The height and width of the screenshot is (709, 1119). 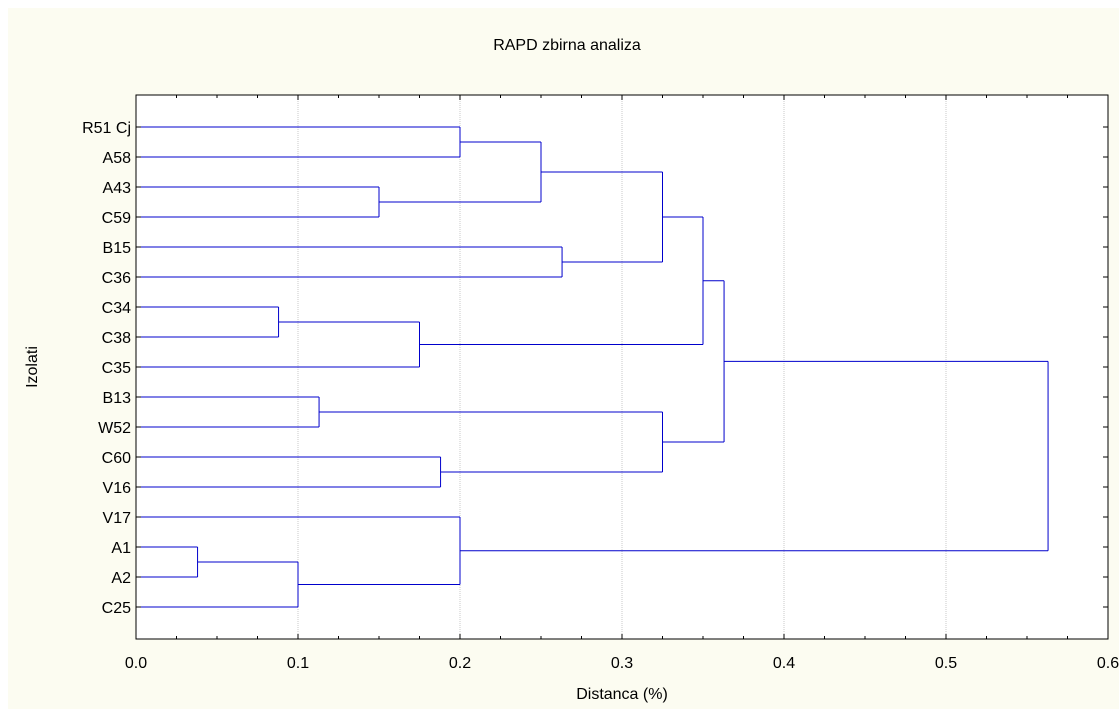 What do you see at coordinates (116, 368) in the screenshot?
I see `leaf-label: C35` at bounding box center [116, 368].